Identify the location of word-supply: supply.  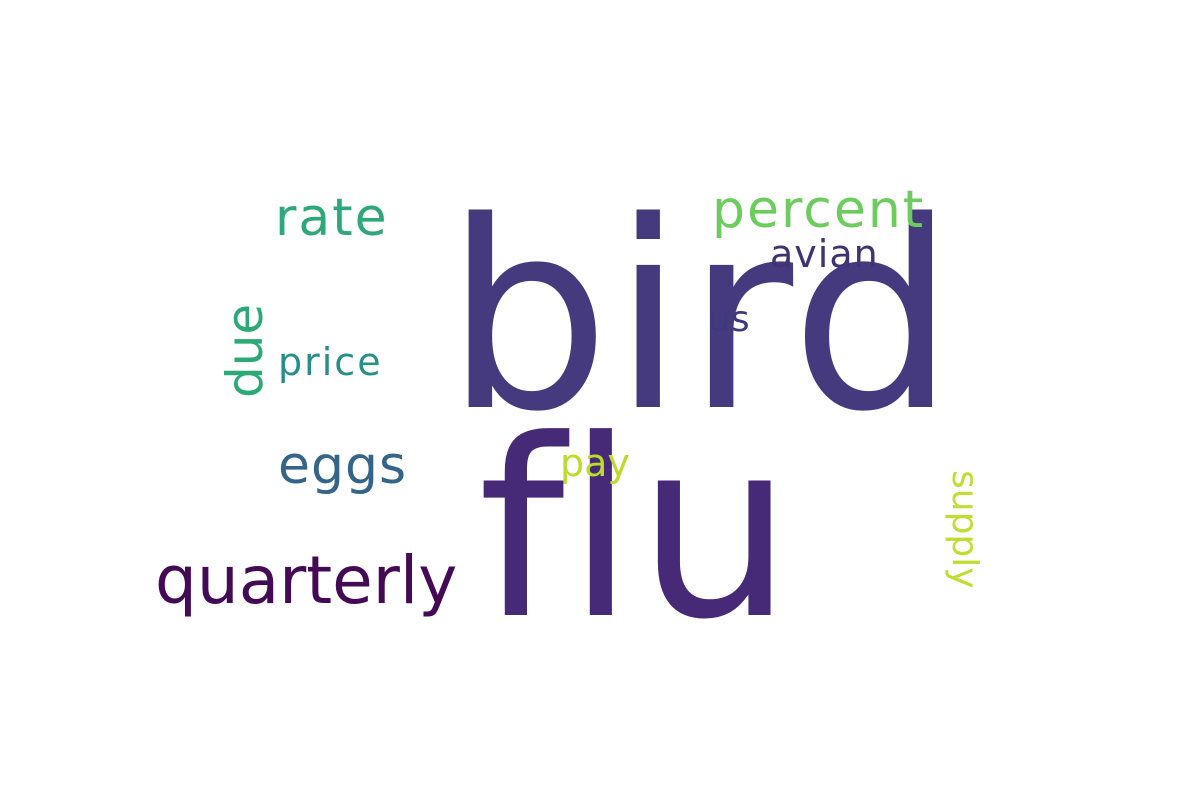
(964, 529).